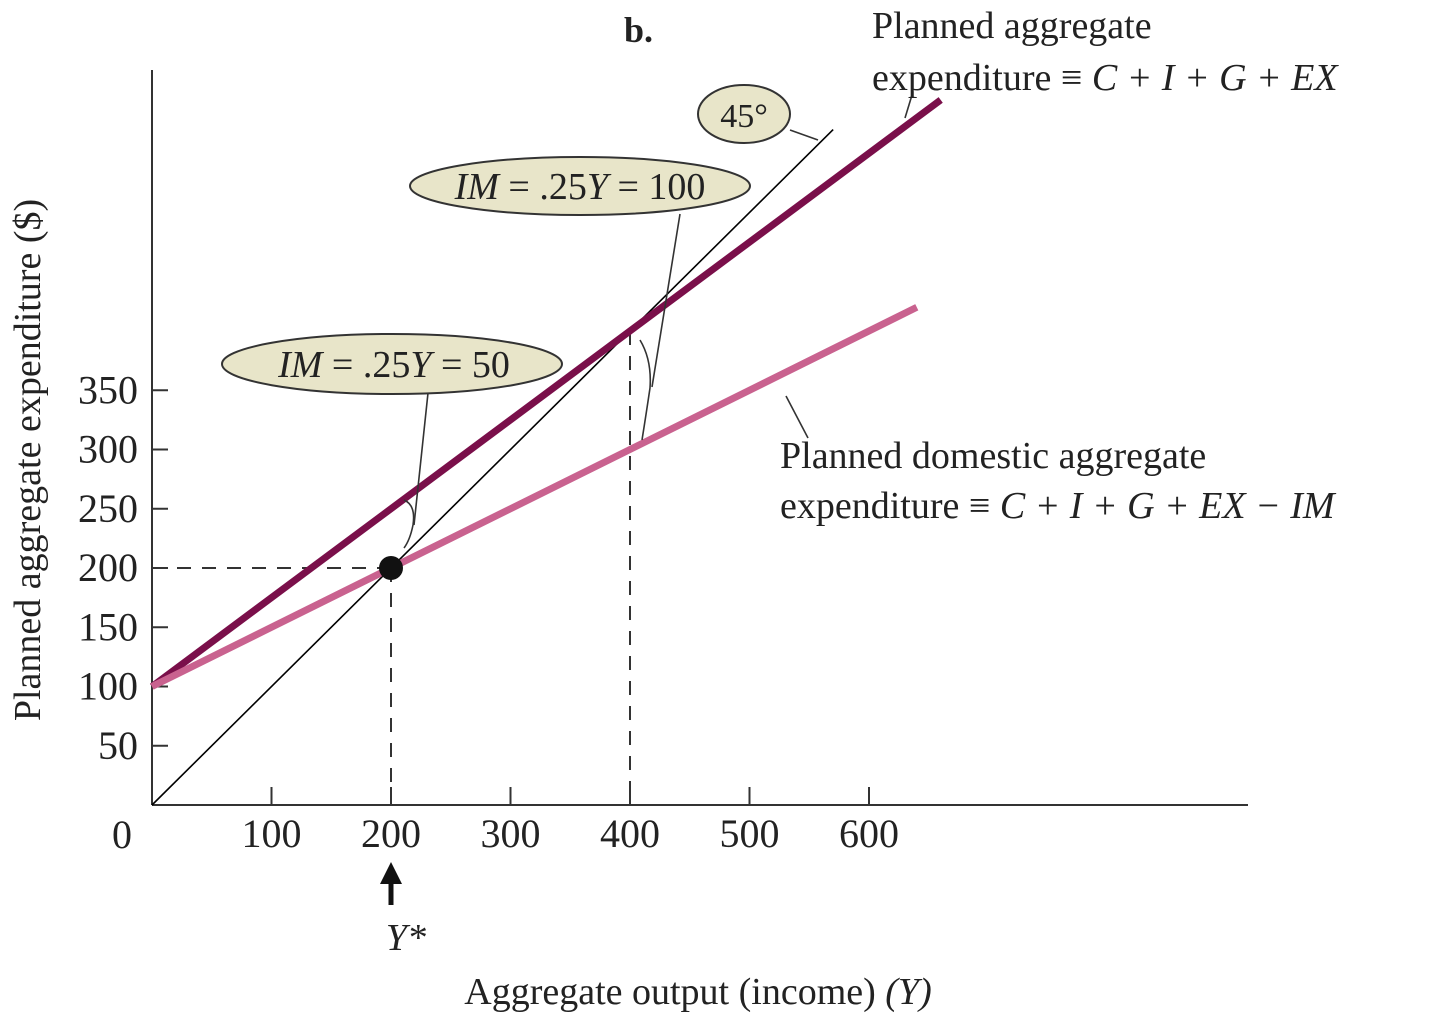  I want to click on y-star-arrowhead, so click(391, 873).